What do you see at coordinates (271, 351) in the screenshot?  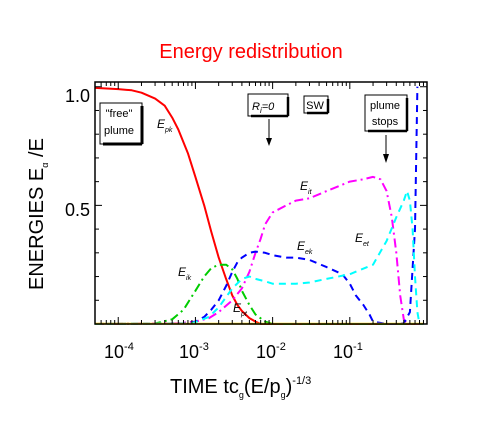 I see `x-tick-label-2: 10⁻²` at bounding box center [271, 351].